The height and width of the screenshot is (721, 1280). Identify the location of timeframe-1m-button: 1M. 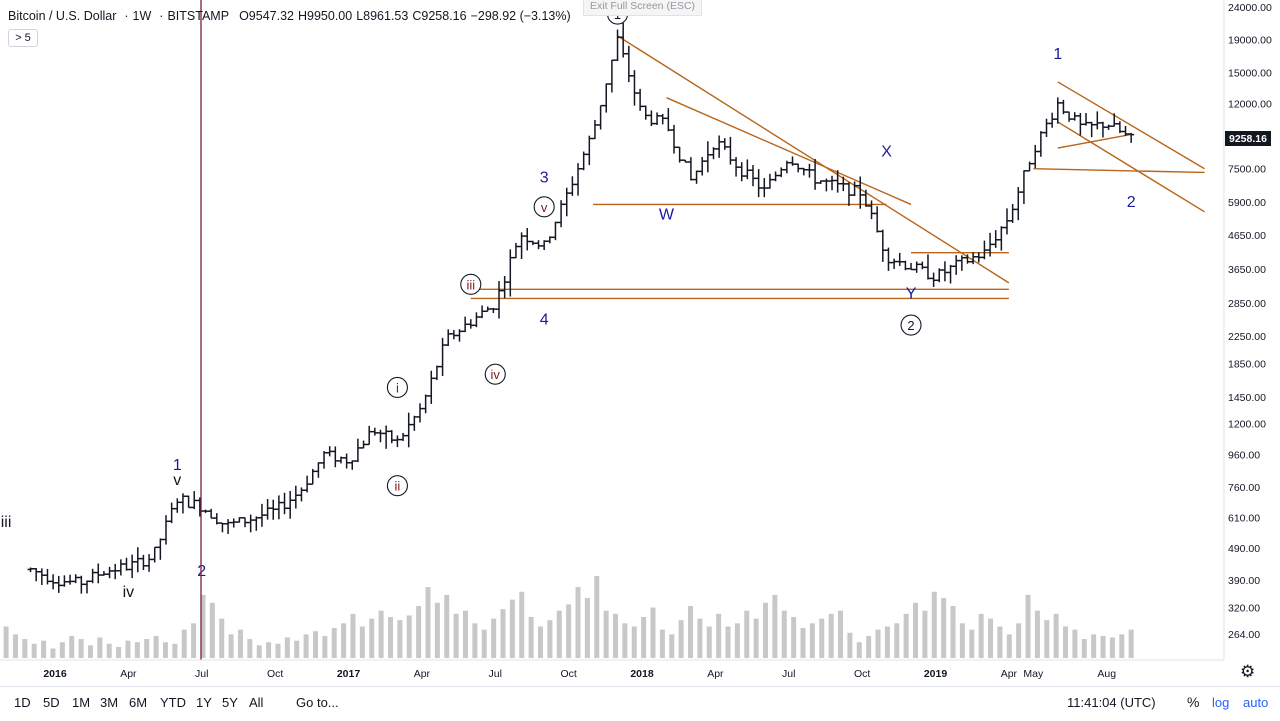
(81, 702).